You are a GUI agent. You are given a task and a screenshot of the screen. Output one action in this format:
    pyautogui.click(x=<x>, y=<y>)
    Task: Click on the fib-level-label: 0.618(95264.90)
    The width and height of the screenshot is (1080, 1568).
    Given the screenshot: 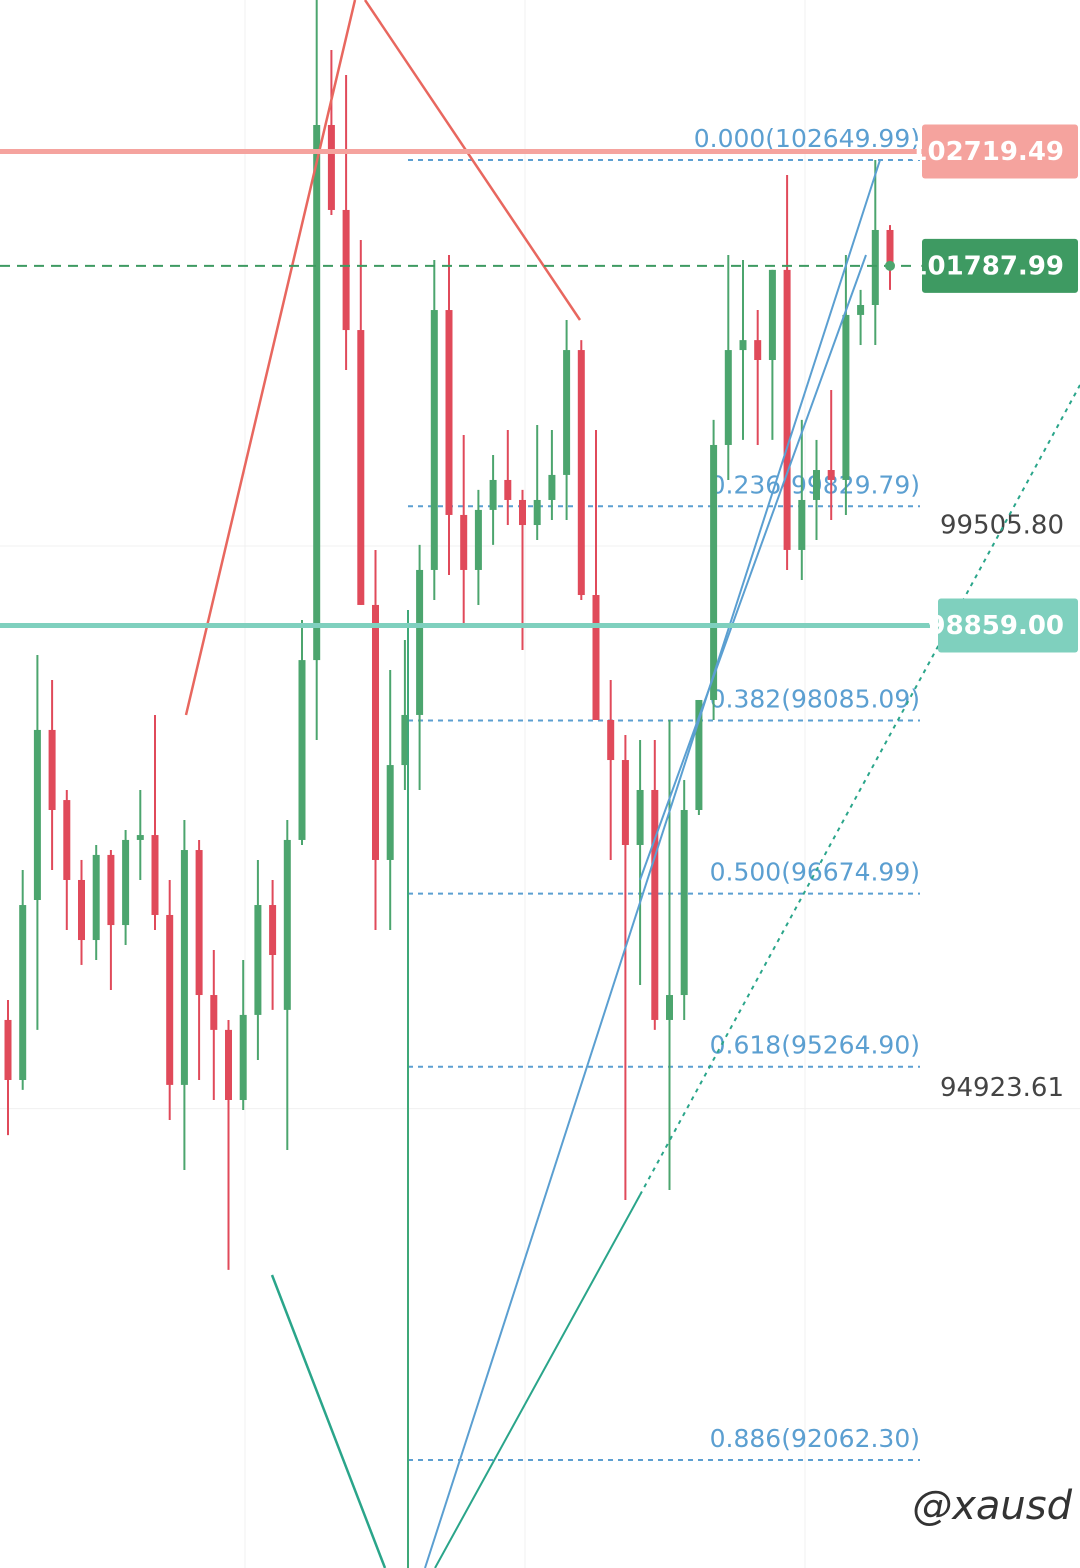 What is the action you would take?
    pyautogui.click(x=815, y=1045)
    